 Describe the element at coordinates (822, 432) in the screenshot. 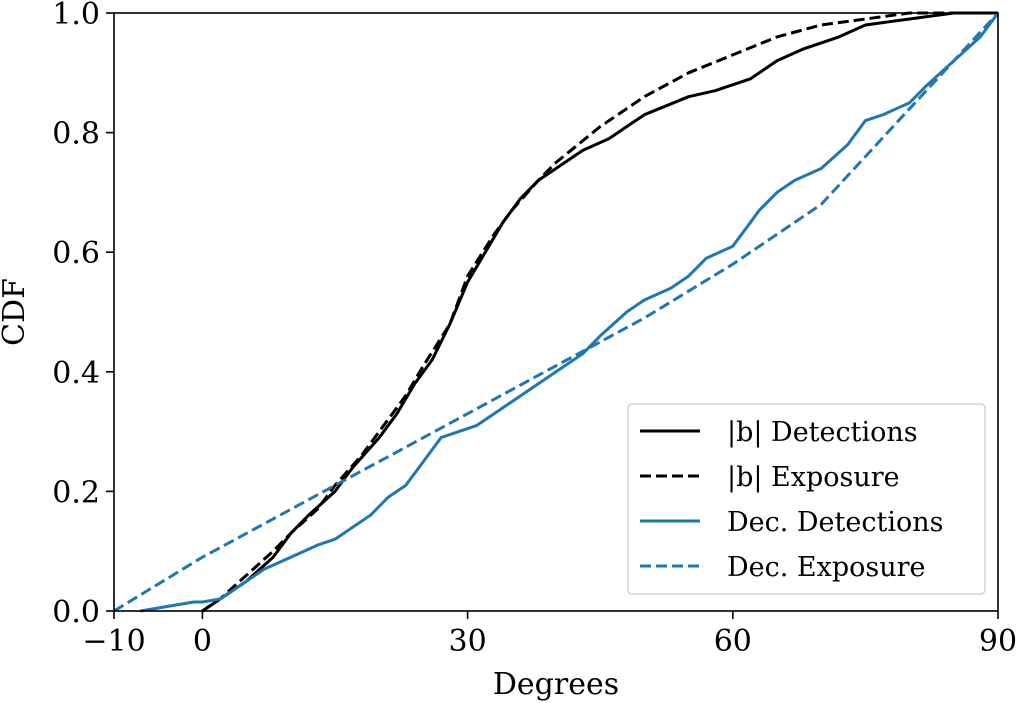

I see `legend-label-b-detections: |b| Detections` at that location.